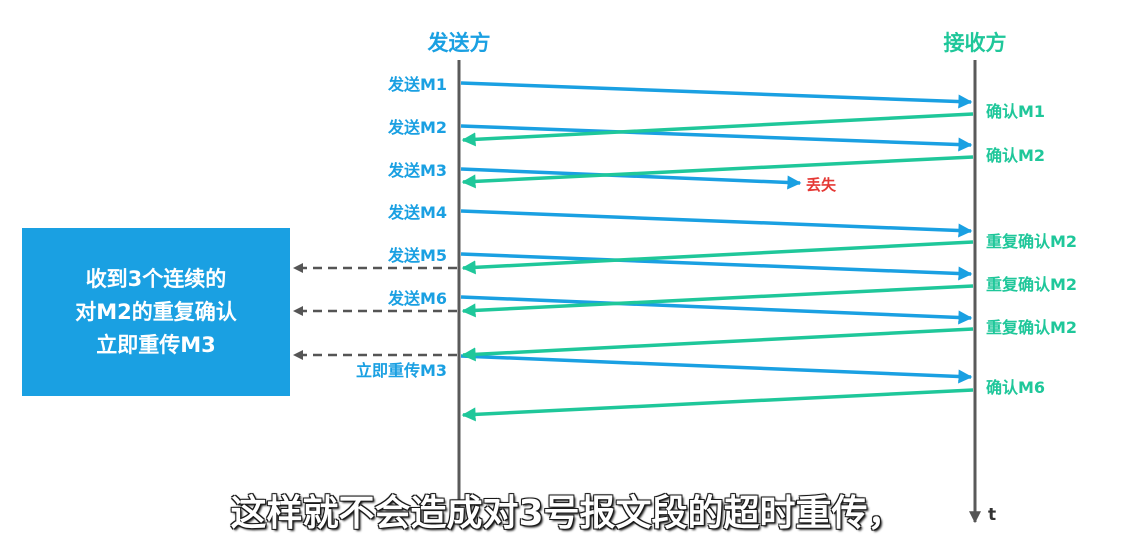 This screenshot has width=1134, height=536. I want to click on send-arrow-m6, so click(716, 310).